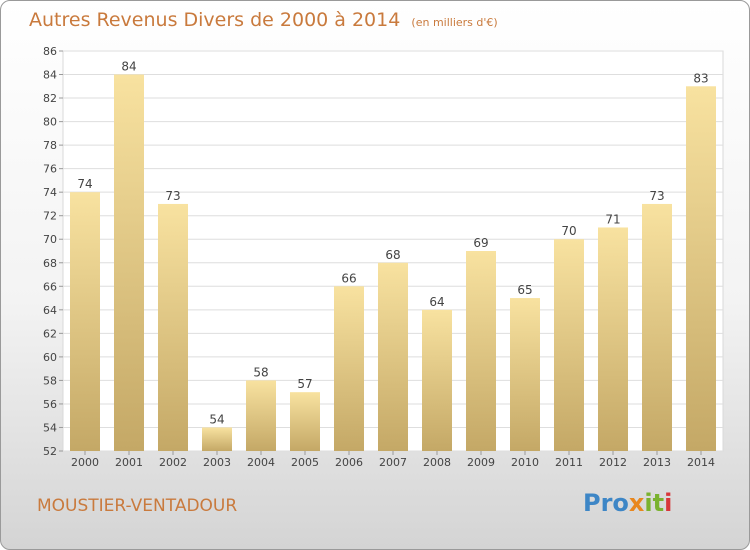 The width and height of the screenshot is (750, 550). I want to click on bar-2010, so click(525, 374).